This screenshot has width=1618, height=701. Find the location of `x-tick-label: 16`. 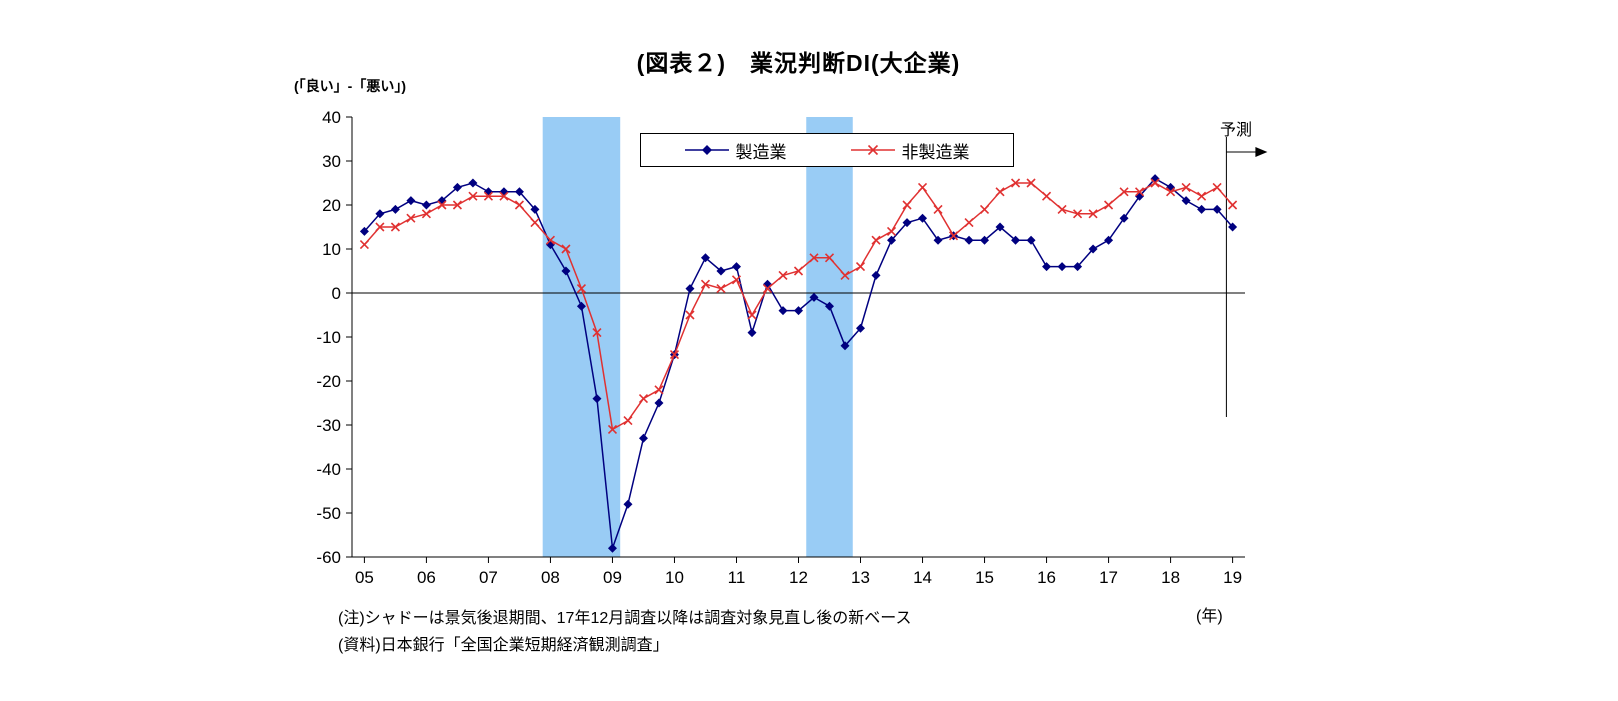

x-tick-label: 16 is located at coordinates (1046, 577).